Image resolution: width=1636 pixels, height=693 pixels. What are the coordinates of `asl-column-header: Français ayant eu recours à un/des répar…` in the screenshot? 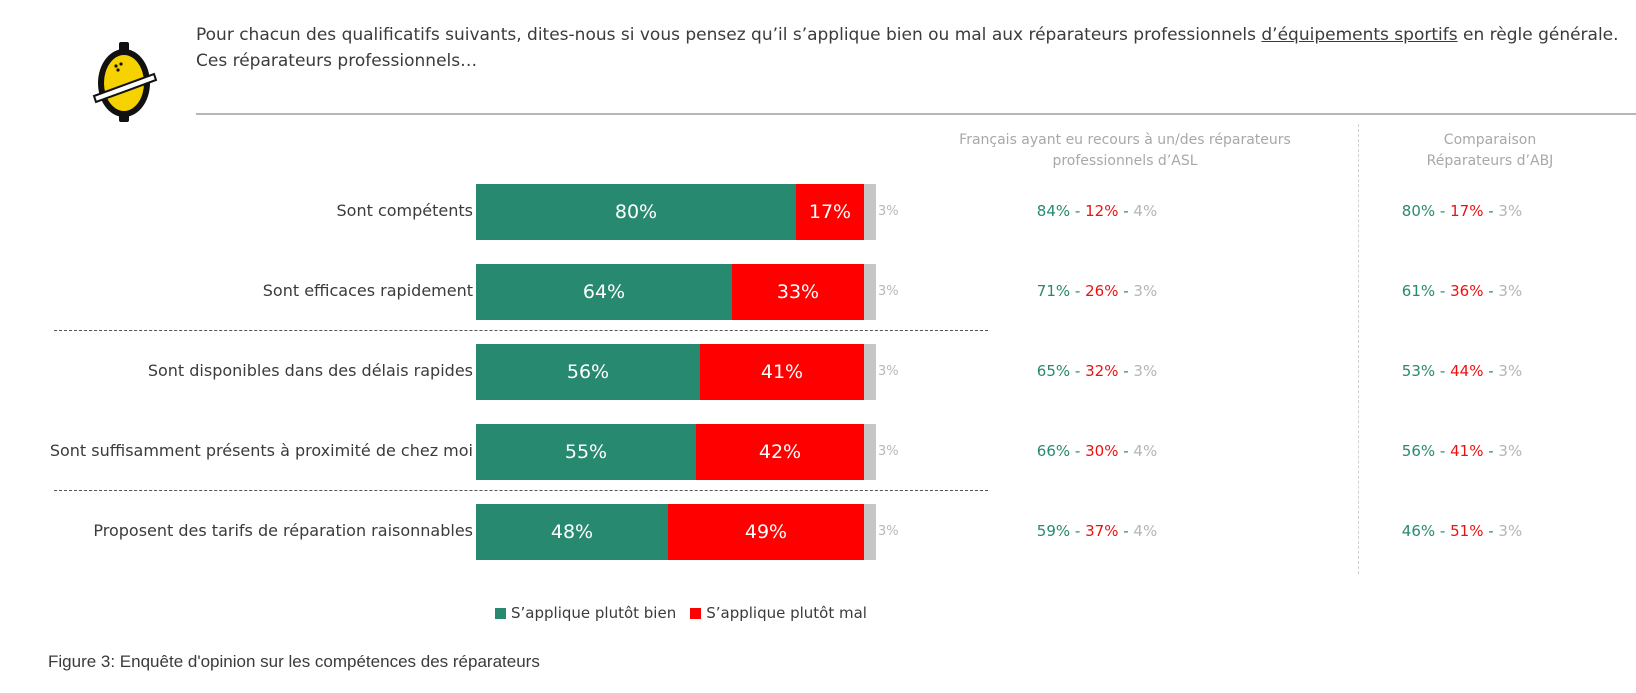 It's located at (1125, 150).